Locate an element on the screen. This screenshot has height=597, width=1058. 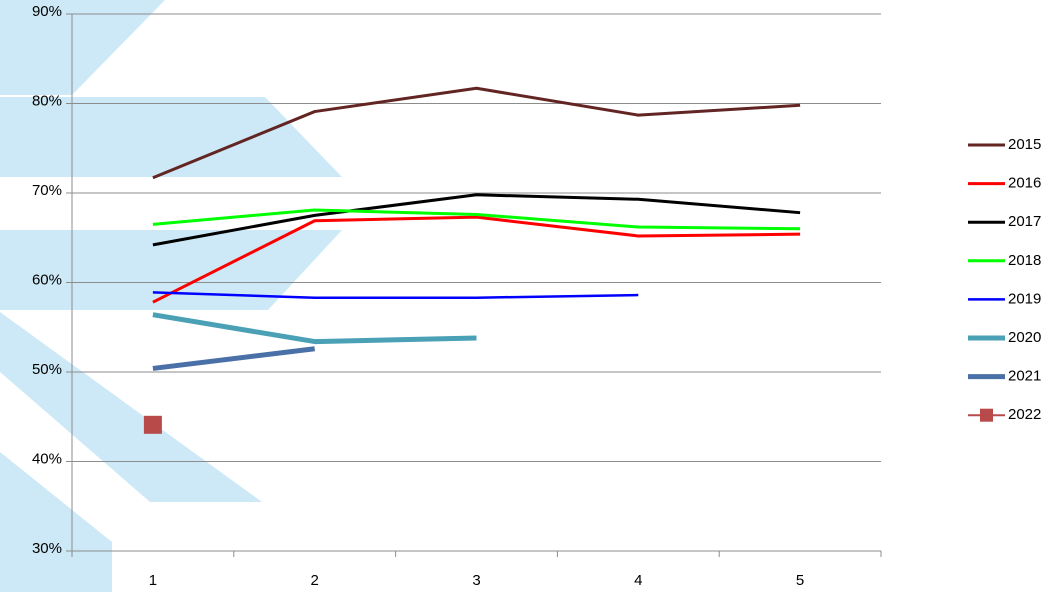
y-tick-label: 90% is located at coordinates (47, 11).